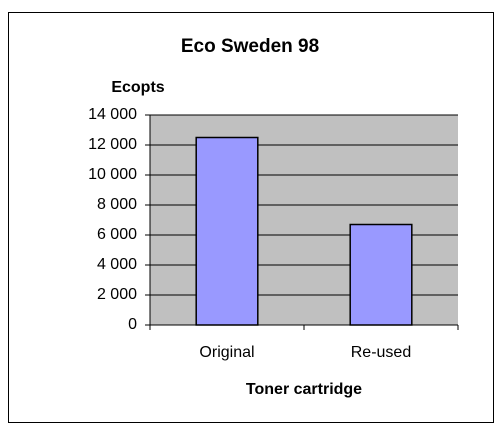  I want to click on y-tick-label: 14 000, so click(112, 114).